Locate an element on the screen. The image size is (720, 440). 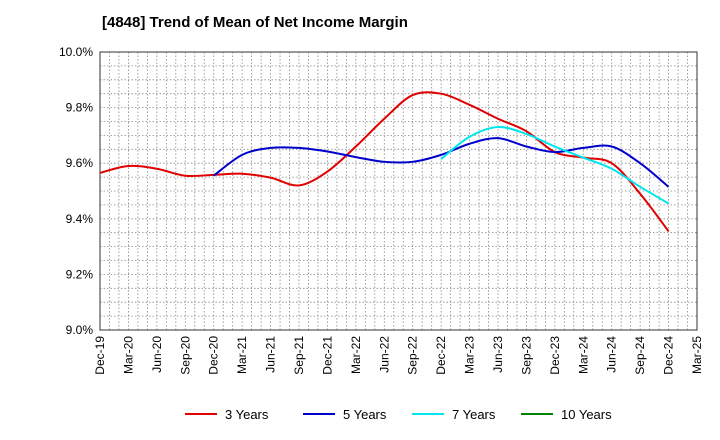
x-tick-label: Dec-20 is located at coordinates (214, 355).